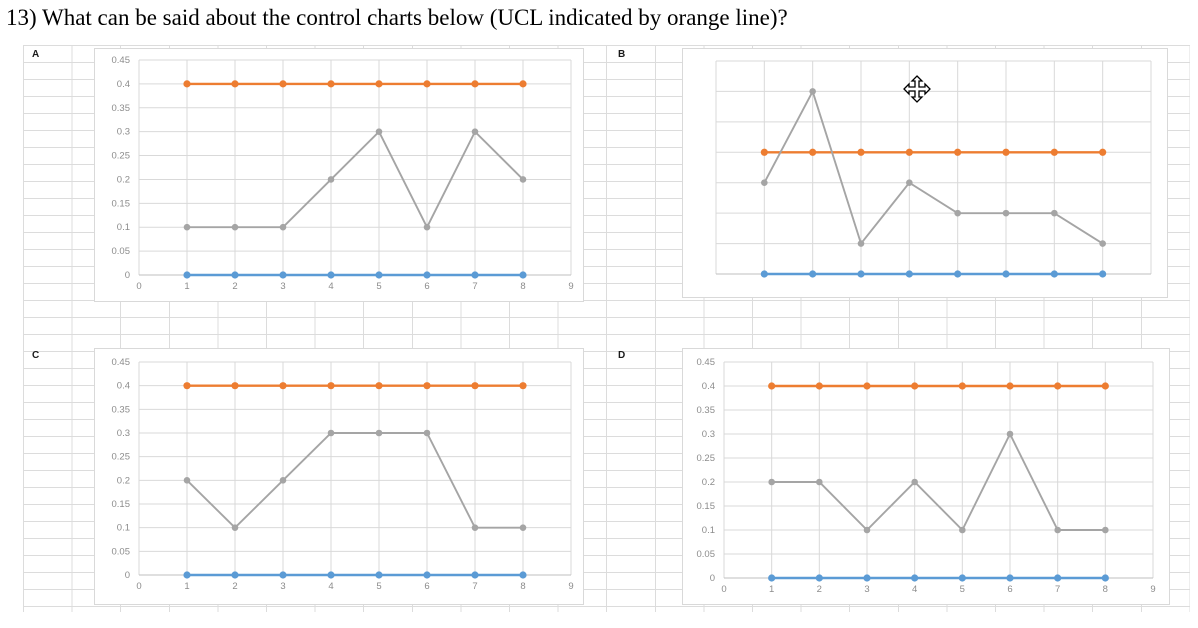  What do you see at coordinates (570, 286) in the screenshot?
I see `x-tick-label: 9` at bounding box center [570, 286].